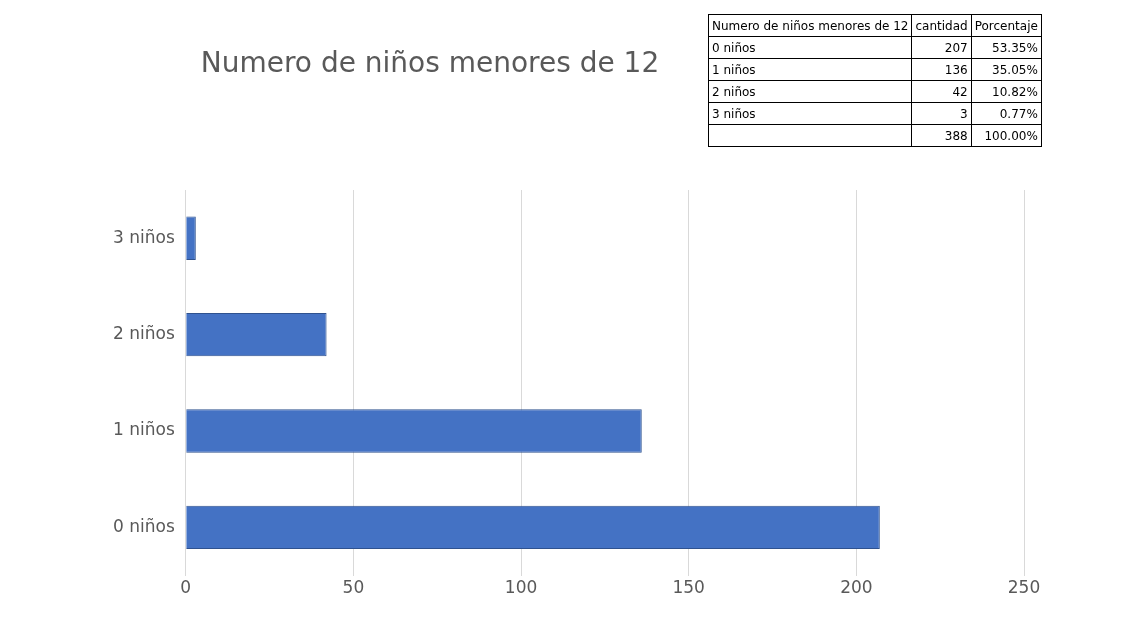  What do you see at coordinates (1006, 91) in the screenshot?
I see `text: 10.82%` at bounding box center [1006, 91].